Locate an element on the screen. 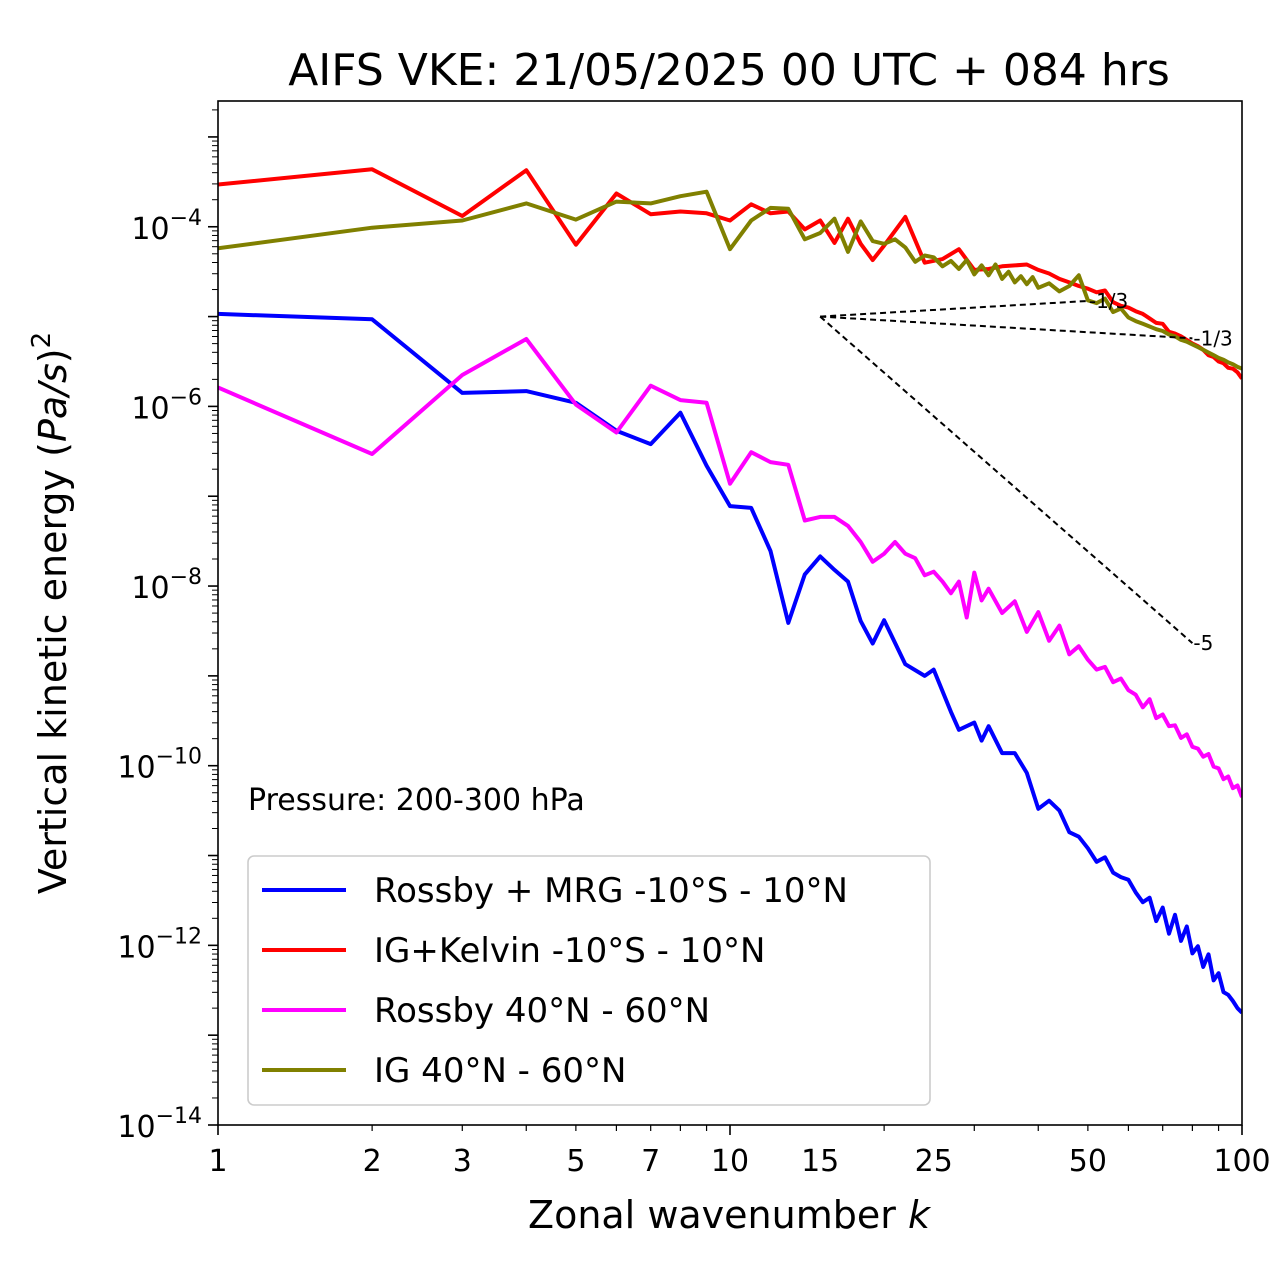 This screenshot has height=1288, width=1280. y-tick-label: 10⁻⁴ is located at coordinates (166, 226).